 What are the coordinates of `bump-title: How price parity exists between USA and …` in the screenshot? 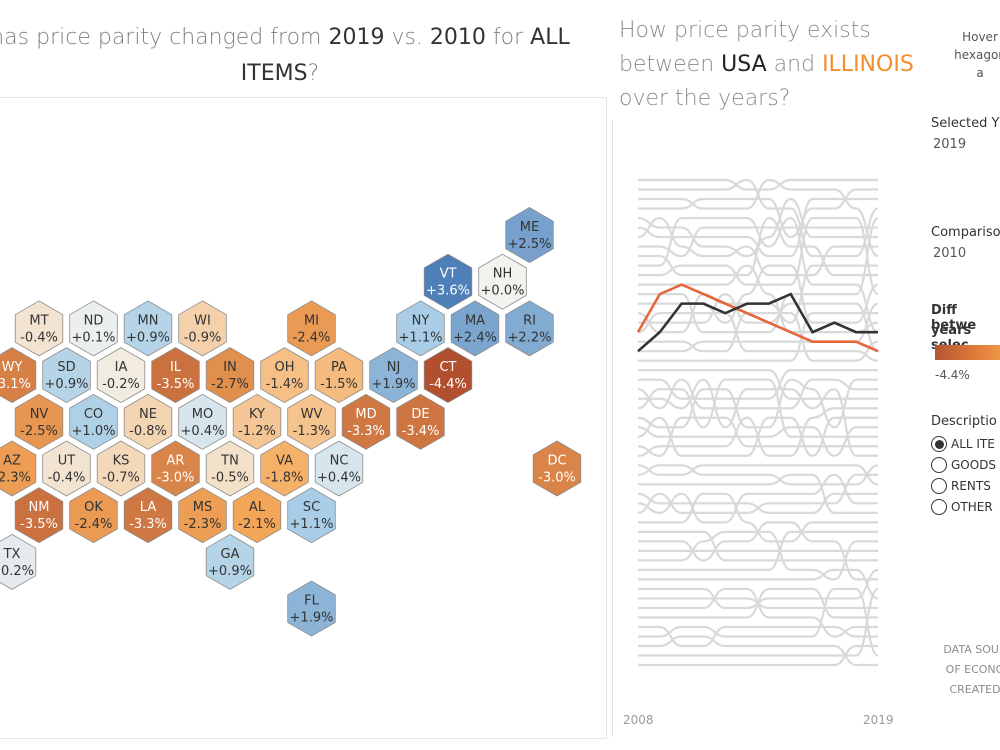 It's located at (766, 64).